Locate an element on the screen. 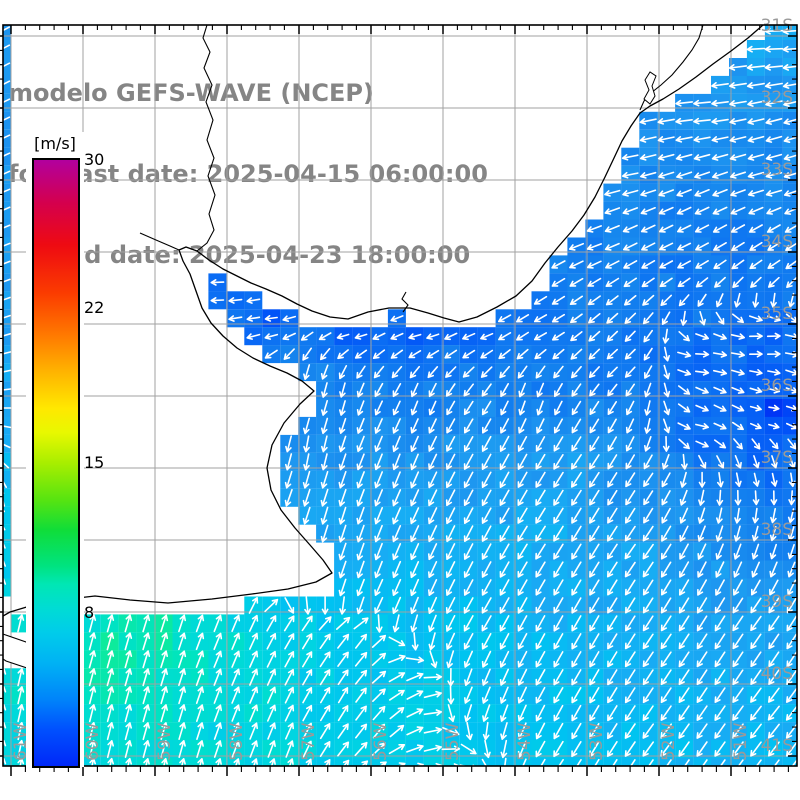  colorbar-tick-30: 30 is located at coordinates (94, 159).